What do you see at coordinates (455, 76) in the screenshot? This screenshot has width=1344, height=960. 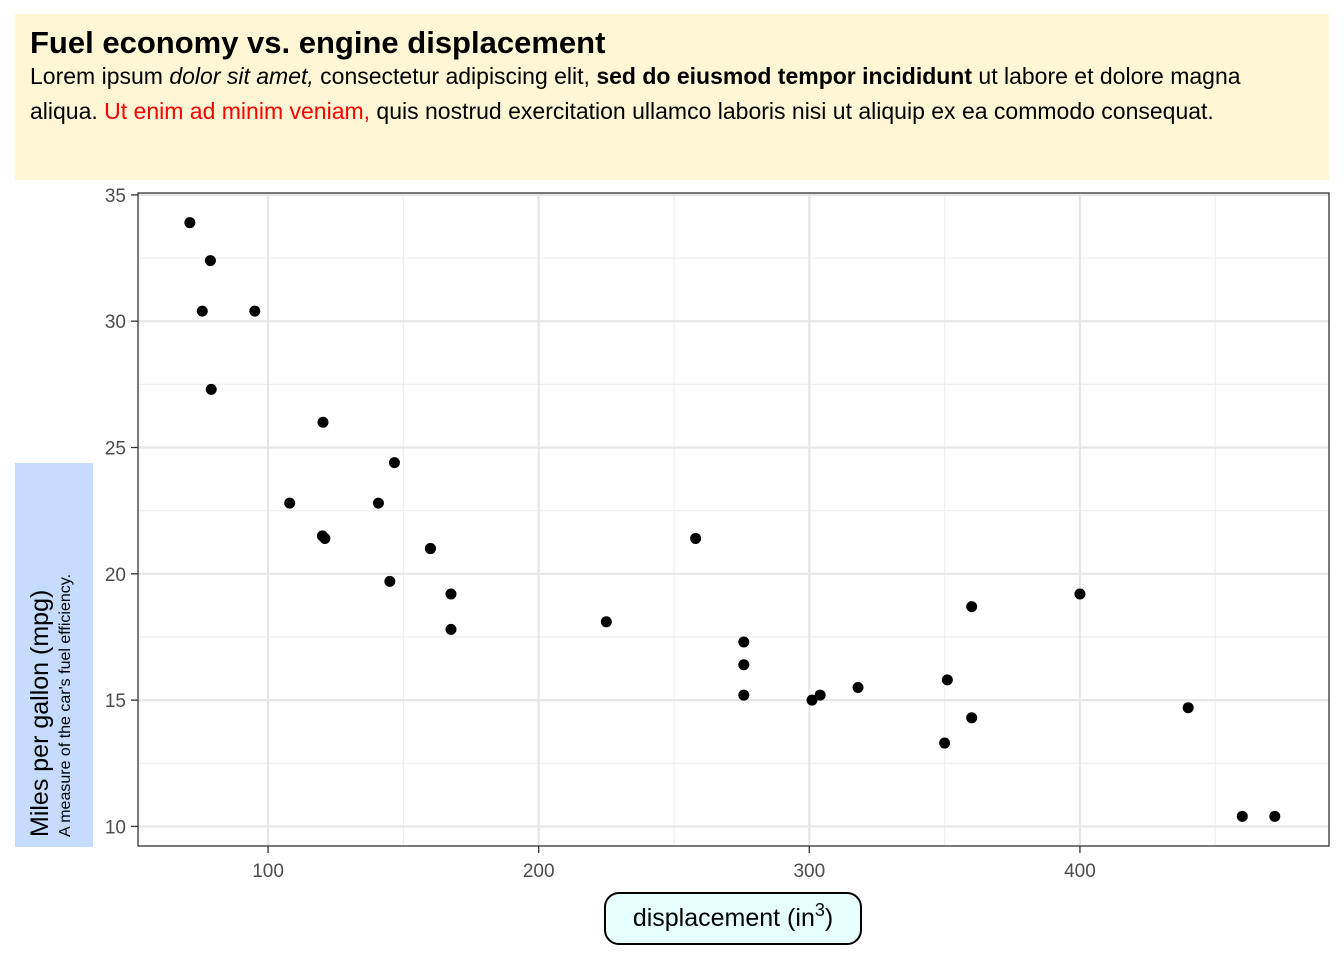 I see `subtitle-part: consectetur adipiscing elit,` at bounding box center [455, 76].